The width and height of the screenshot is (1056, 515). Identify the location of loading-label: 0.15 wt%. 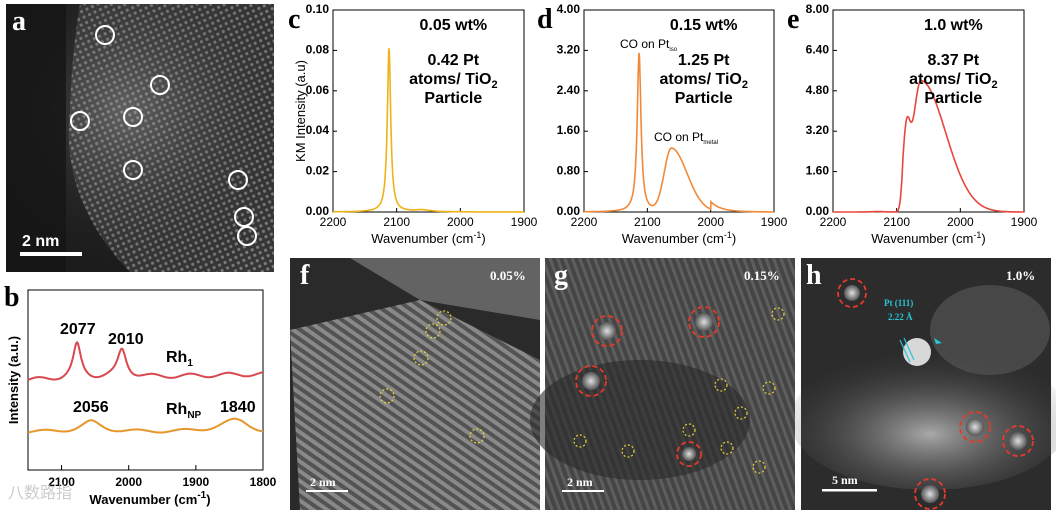
(704, 25).